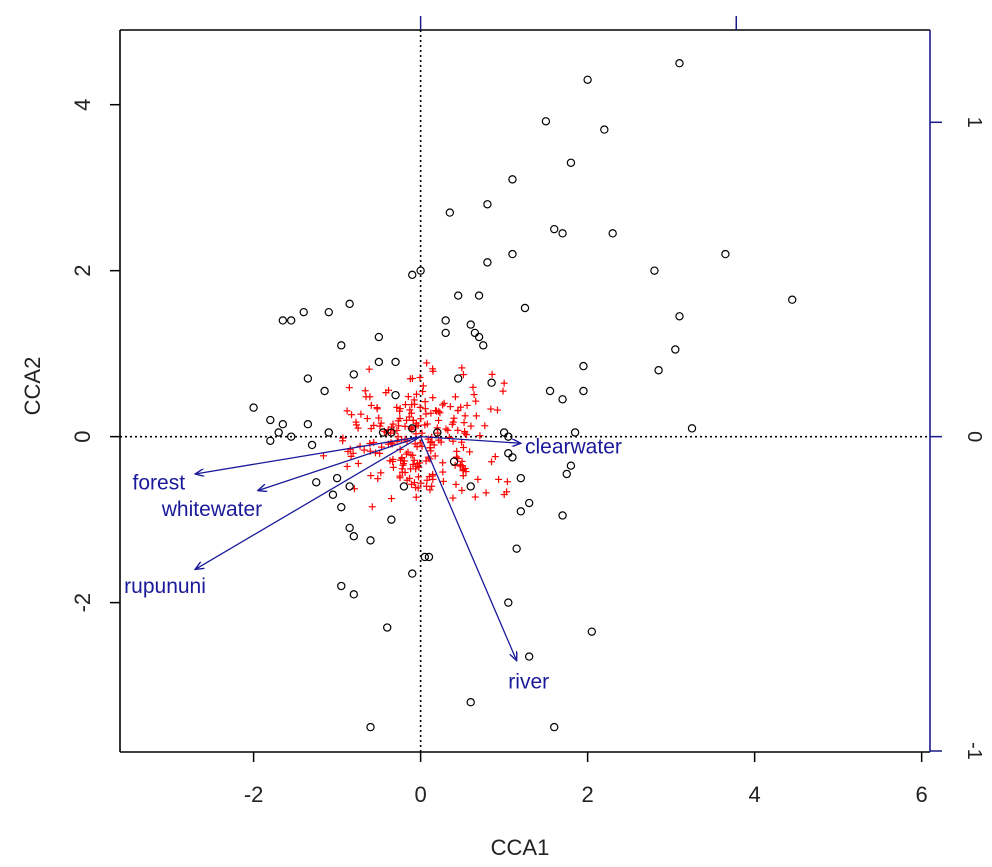  Describe the element at coordinates (211, 509) in the screenshot. I see `arrow-label-whitewater: whitewater` at that location.